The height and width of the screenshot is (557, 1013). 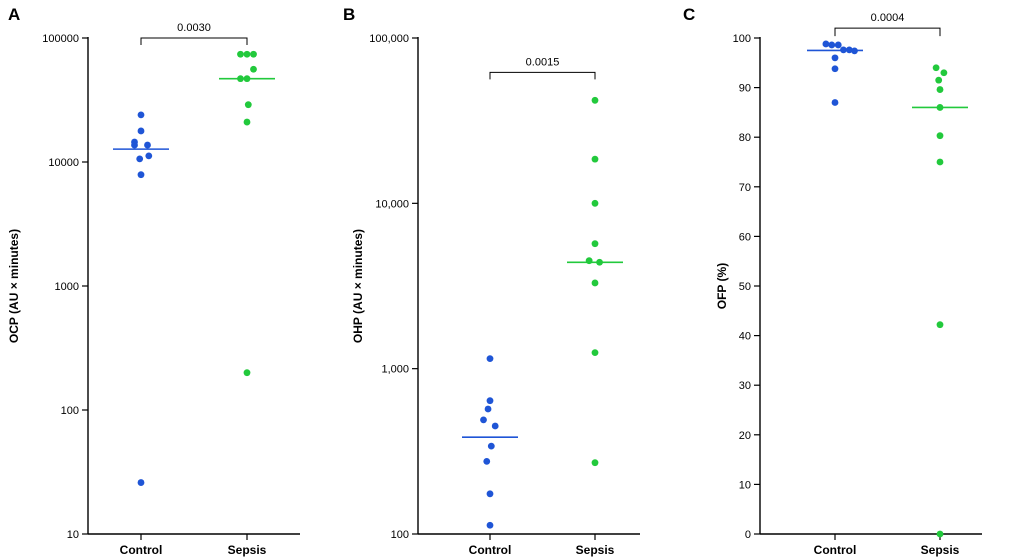 I want to click on y-tick-label: 20, so click(x=745, y=436).